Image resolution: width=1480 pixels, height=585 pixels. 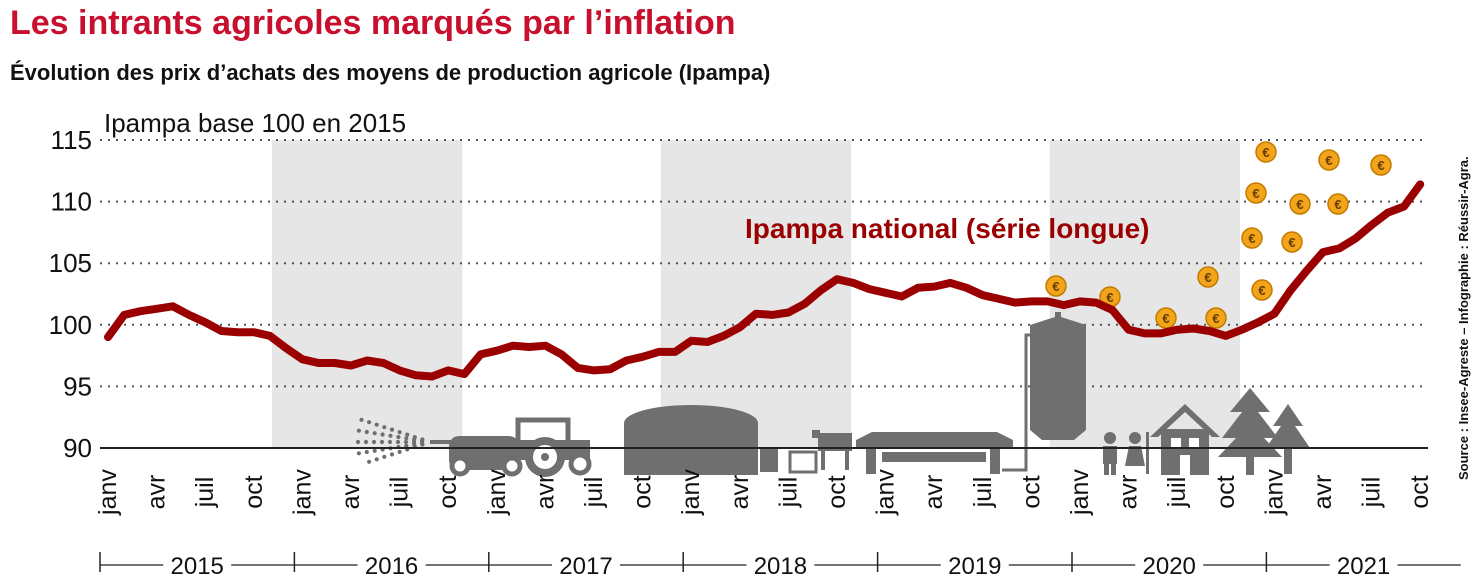 What do you see at coordinates (1185, 439) in the screenshot?
I see `farmhouse-icon` at bounding box center [1185, 439].